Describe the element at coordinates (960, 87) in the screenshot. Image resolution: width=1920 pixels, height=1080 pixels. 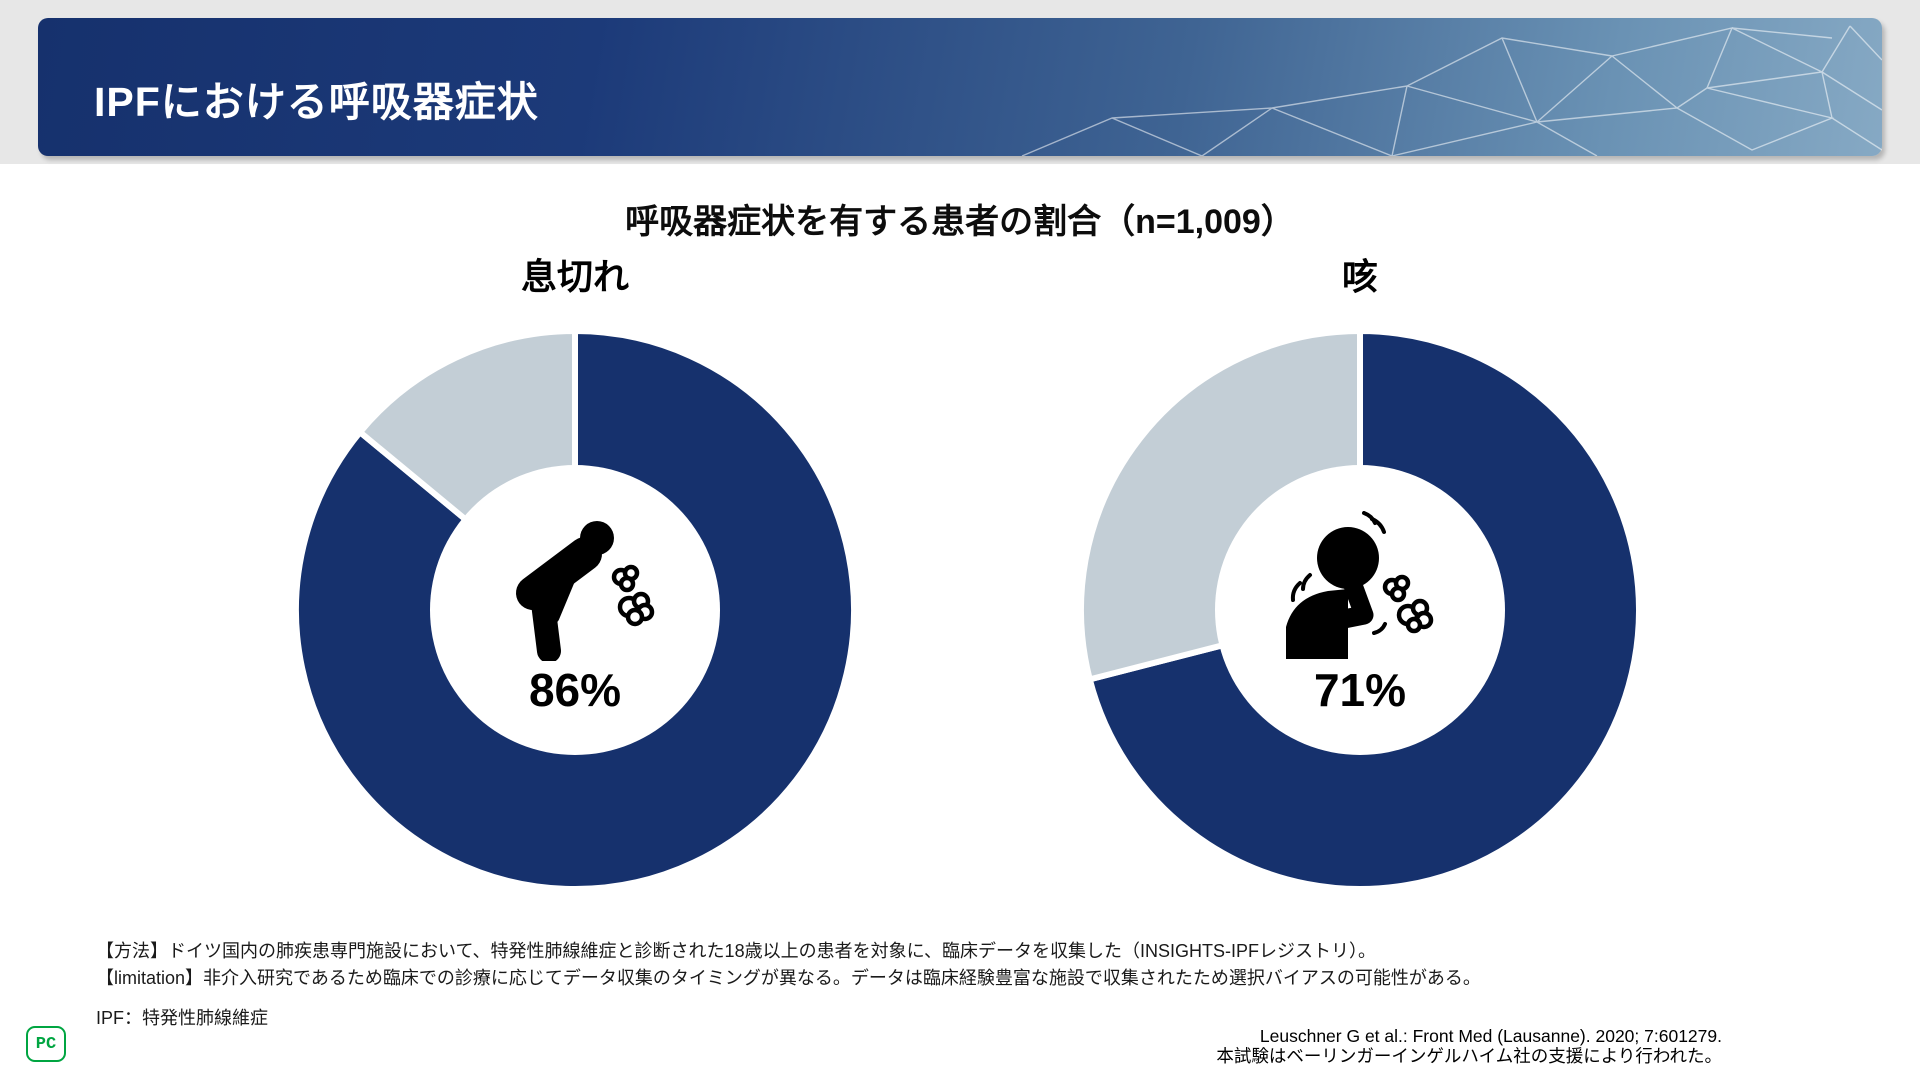
I see `header-banner: IPFにおける呼吸器症状` at that location.